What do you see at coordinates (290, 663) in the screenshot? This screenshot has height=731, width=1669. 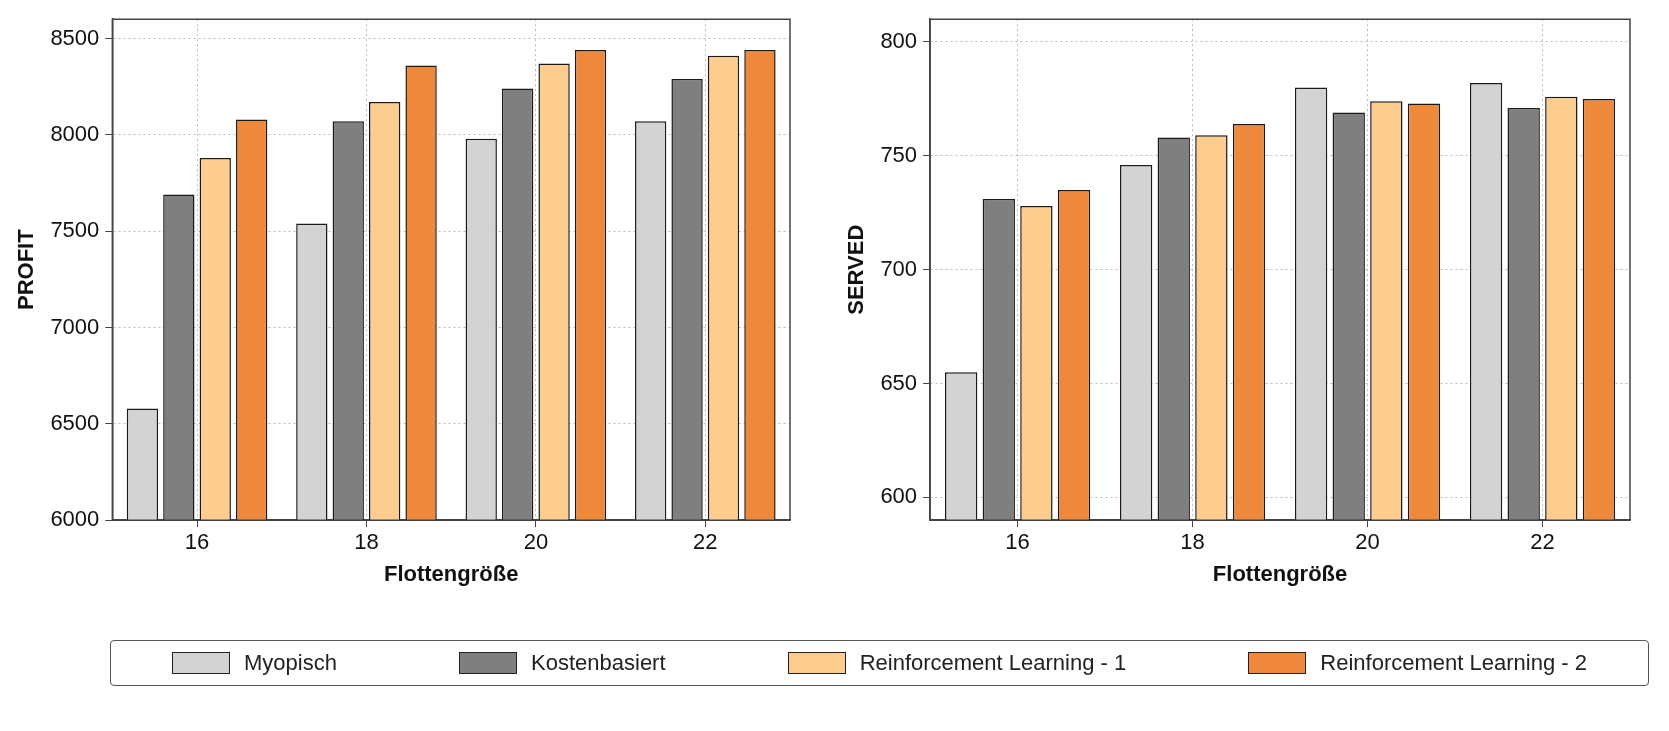 I see `legend-label: Myopisch` at bounding box center [290, 663].